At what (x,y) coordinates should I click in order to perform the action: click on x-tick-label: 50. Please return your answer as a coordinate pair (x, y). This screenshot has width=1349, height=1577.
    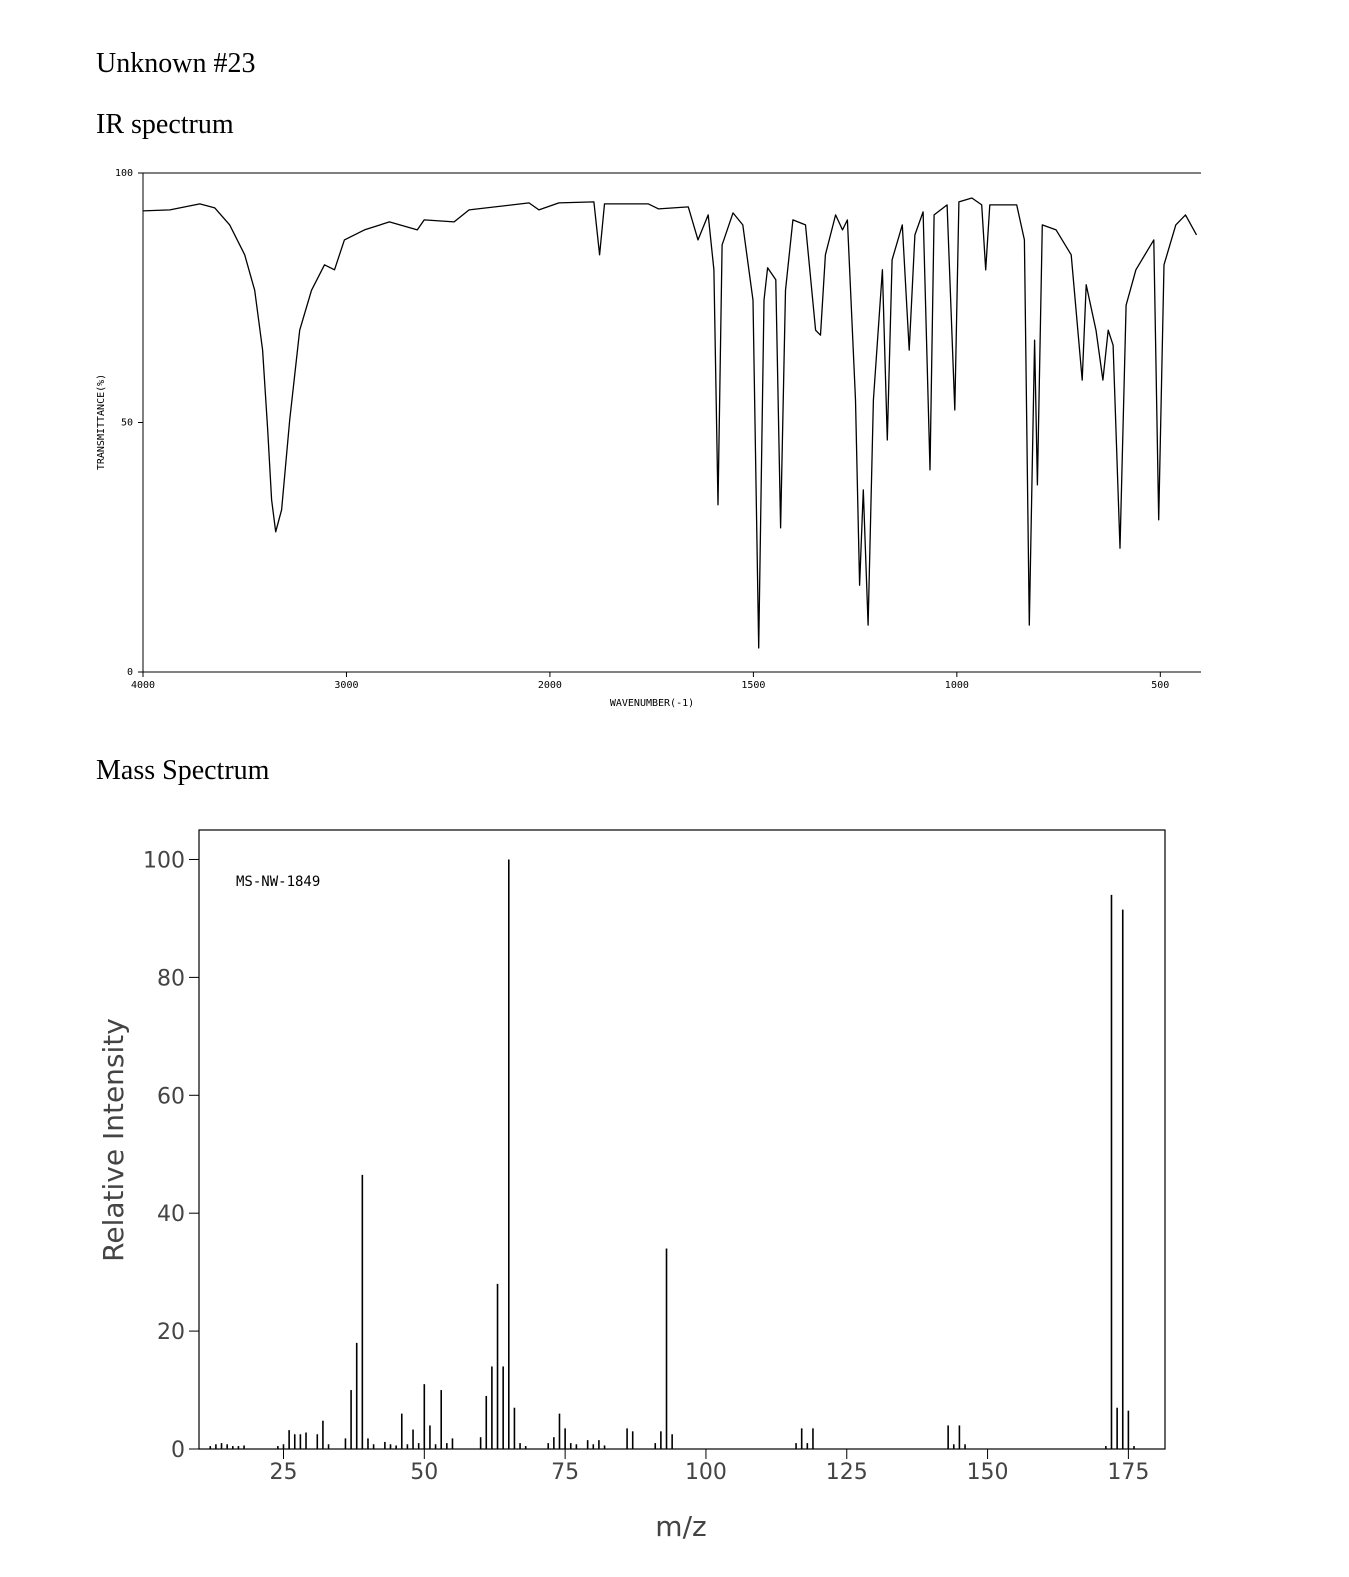
    Looking at the image, I should click on (424, 1472).